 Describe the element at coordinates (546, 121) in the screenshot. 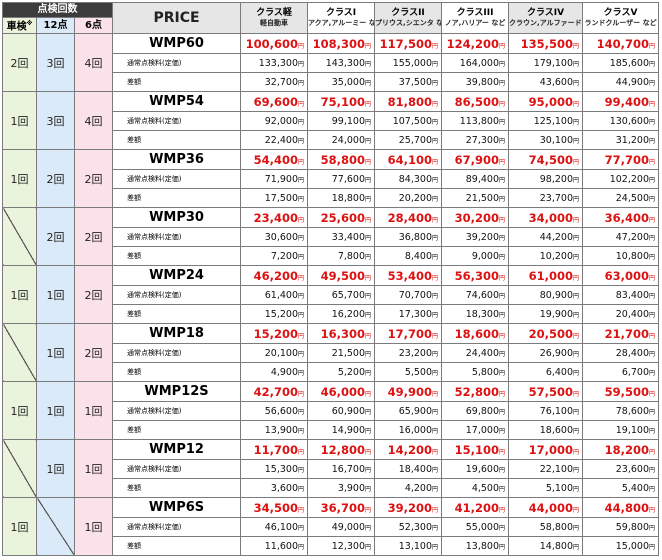

I see `inspection-price: 125,100円` at that location.